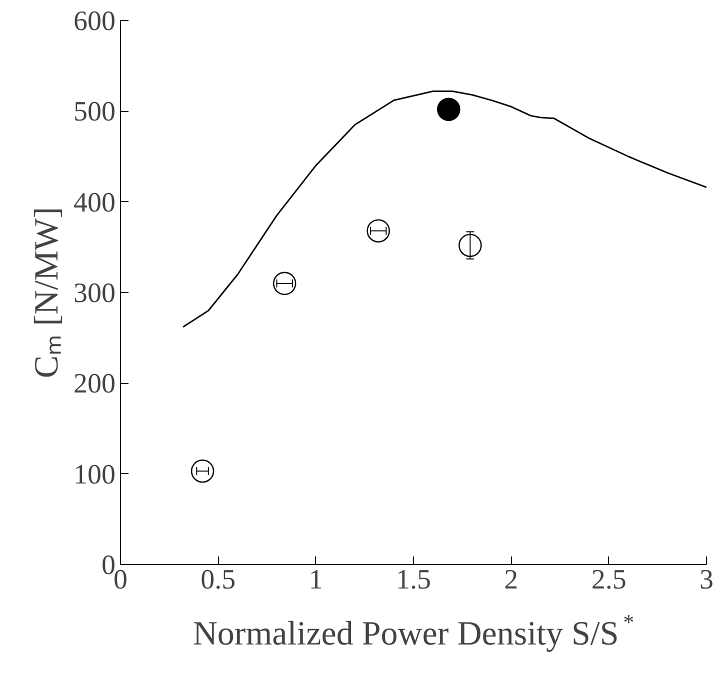 The image size is (726, 674). Describe the element at coordinates (95, 202) in the screenshot. I see `y-tick-label: 400` at that location.